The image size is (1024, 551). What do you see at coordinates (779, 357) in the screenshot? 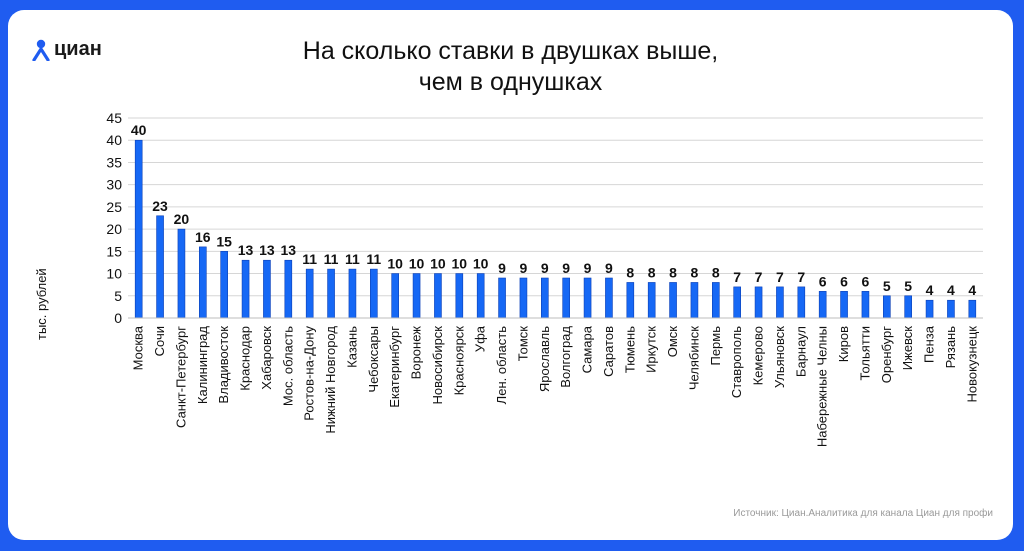
I see `x-tick-label: Ульяновск` at bounding box center [779, 357].